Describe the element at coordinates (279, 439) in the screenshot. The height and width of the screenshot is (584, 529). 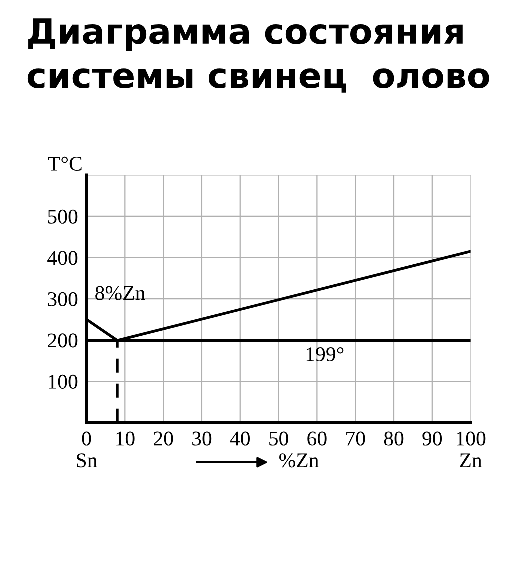
I see `x-tick-label: 50` at that location.